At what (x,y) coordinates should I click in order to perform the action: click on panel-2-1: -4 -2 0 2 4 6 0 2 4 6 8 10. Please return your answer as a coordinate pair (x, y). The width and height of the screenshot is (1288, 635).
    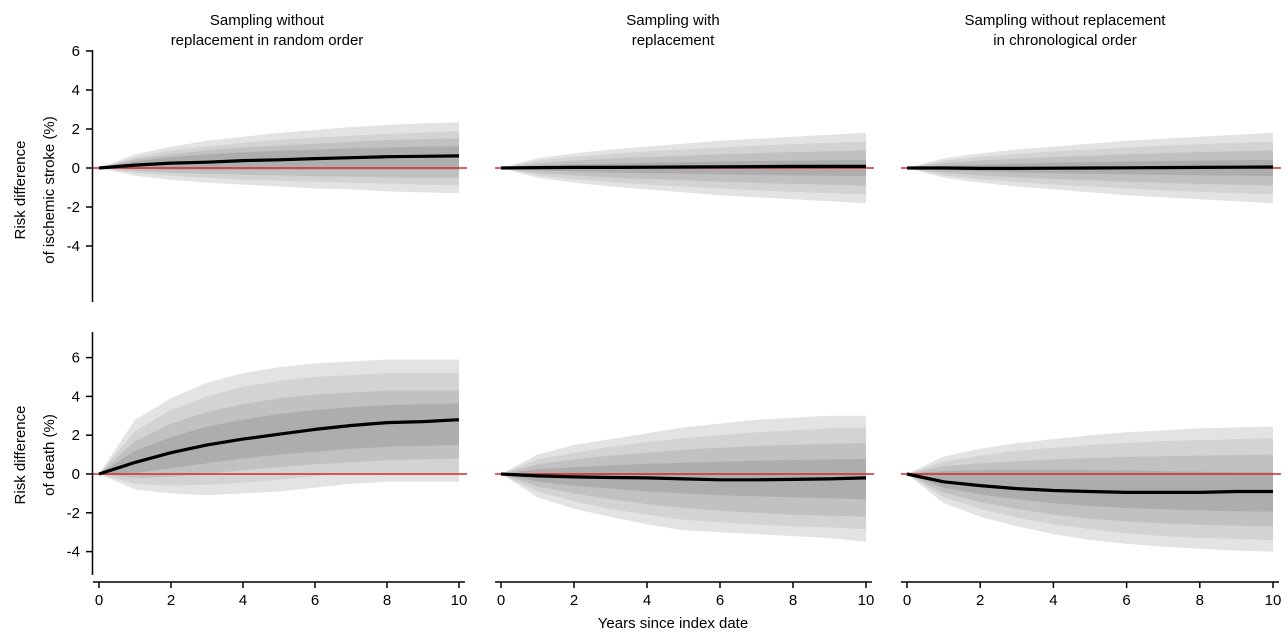
    Looking at the image, I should click on (267, 470).